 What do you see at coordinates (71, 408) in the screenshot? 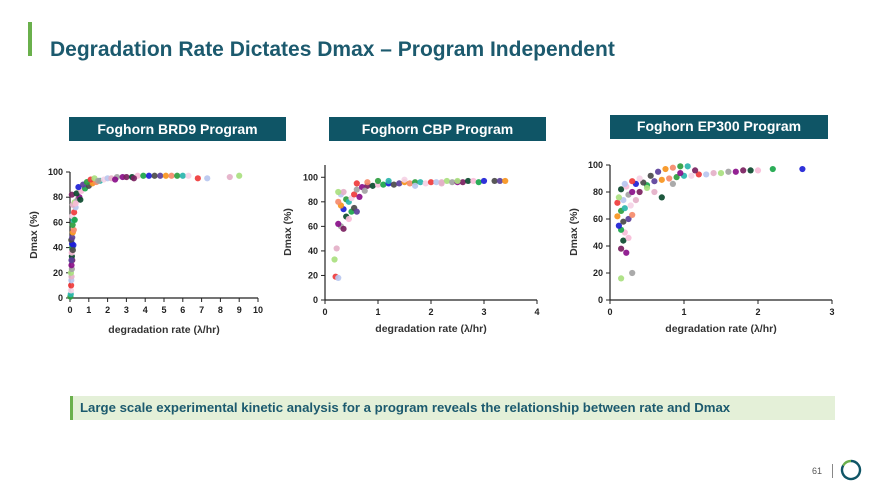
I see `callout-accent-bar` at bounding box center [71, 408].